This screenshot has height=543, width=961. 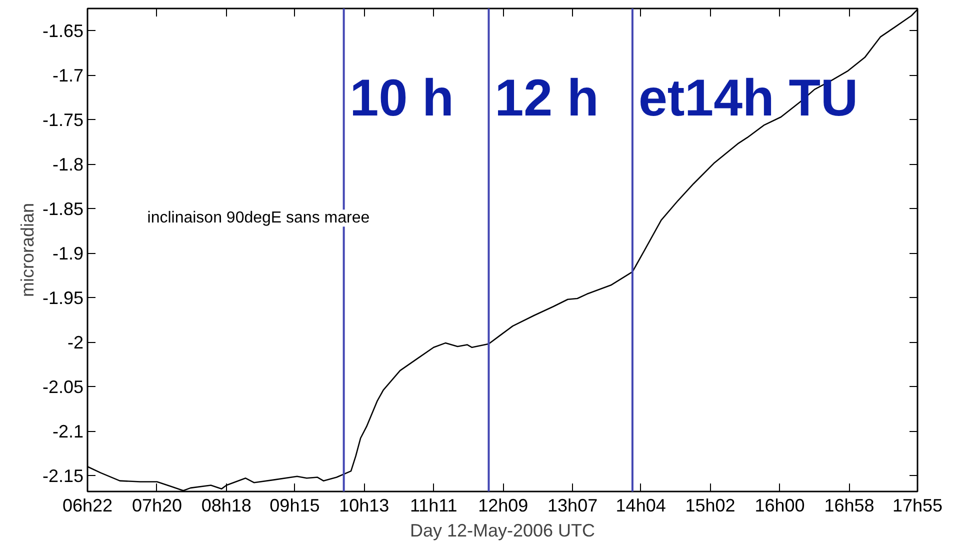 What do you see at coordinates (503, 530) in the screenshot?
I see `x-axis-title: Day 12-May-2006 UTC` at bounding box center [503, 530].